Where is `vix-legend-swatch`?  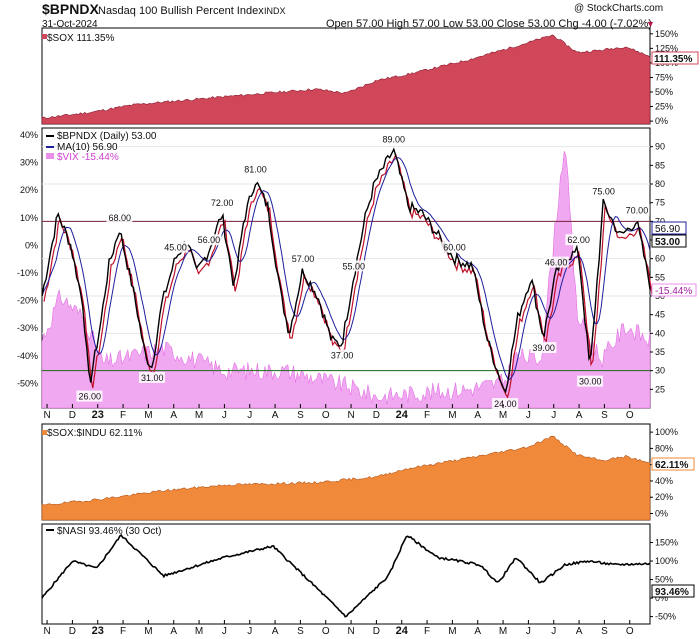
vix-legend-swatch is located at coordinates (50, 156).